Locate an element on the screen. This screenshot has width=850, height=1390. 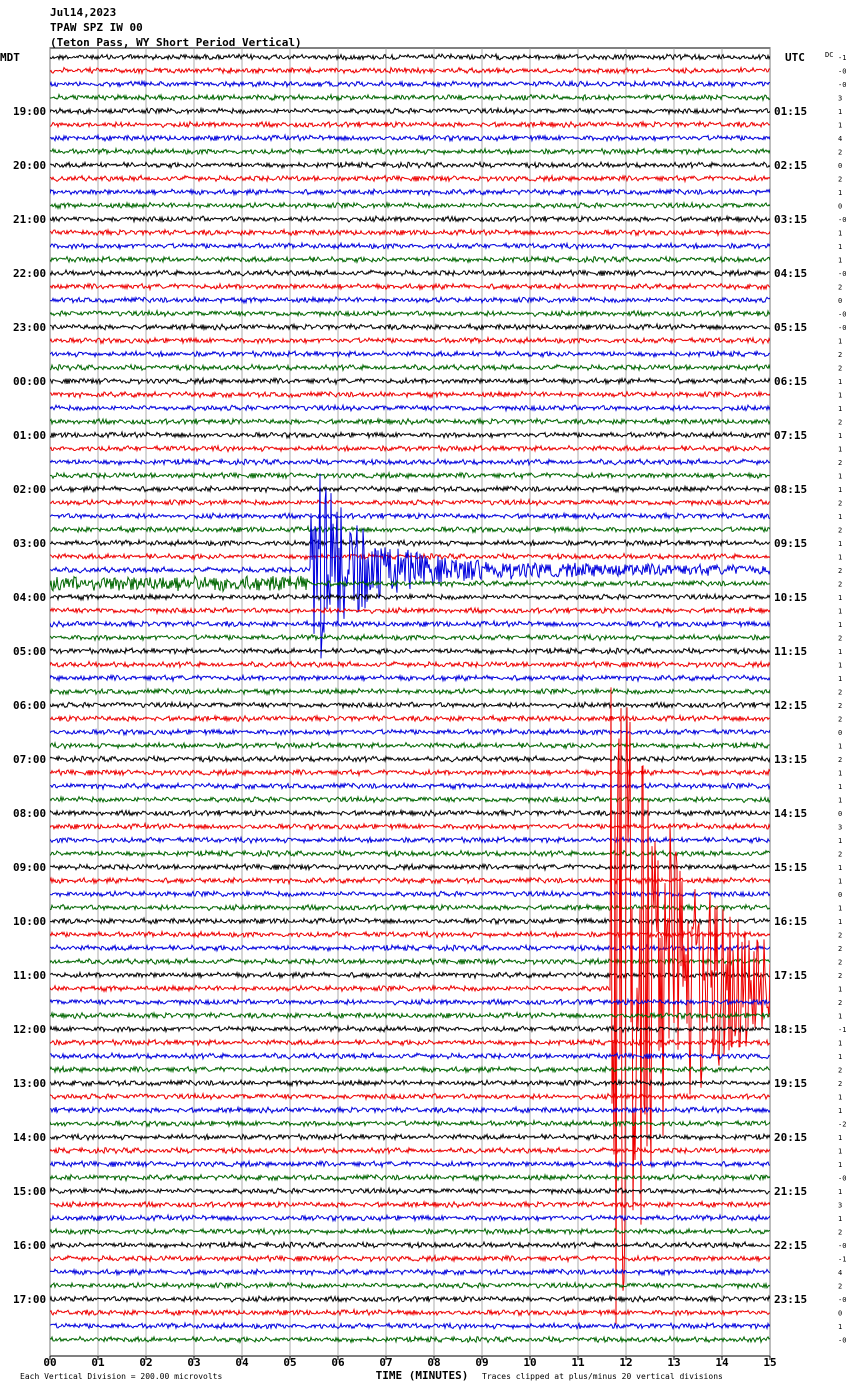
x-tick-label: 14 is located at coordinates (722, 1362).